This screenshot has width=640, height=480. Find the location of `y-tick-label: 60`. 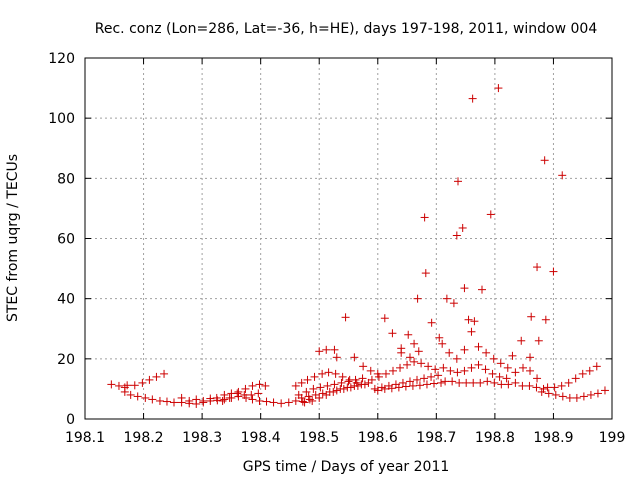

y-tick-label: 60 is located at coordinates (66, 240).